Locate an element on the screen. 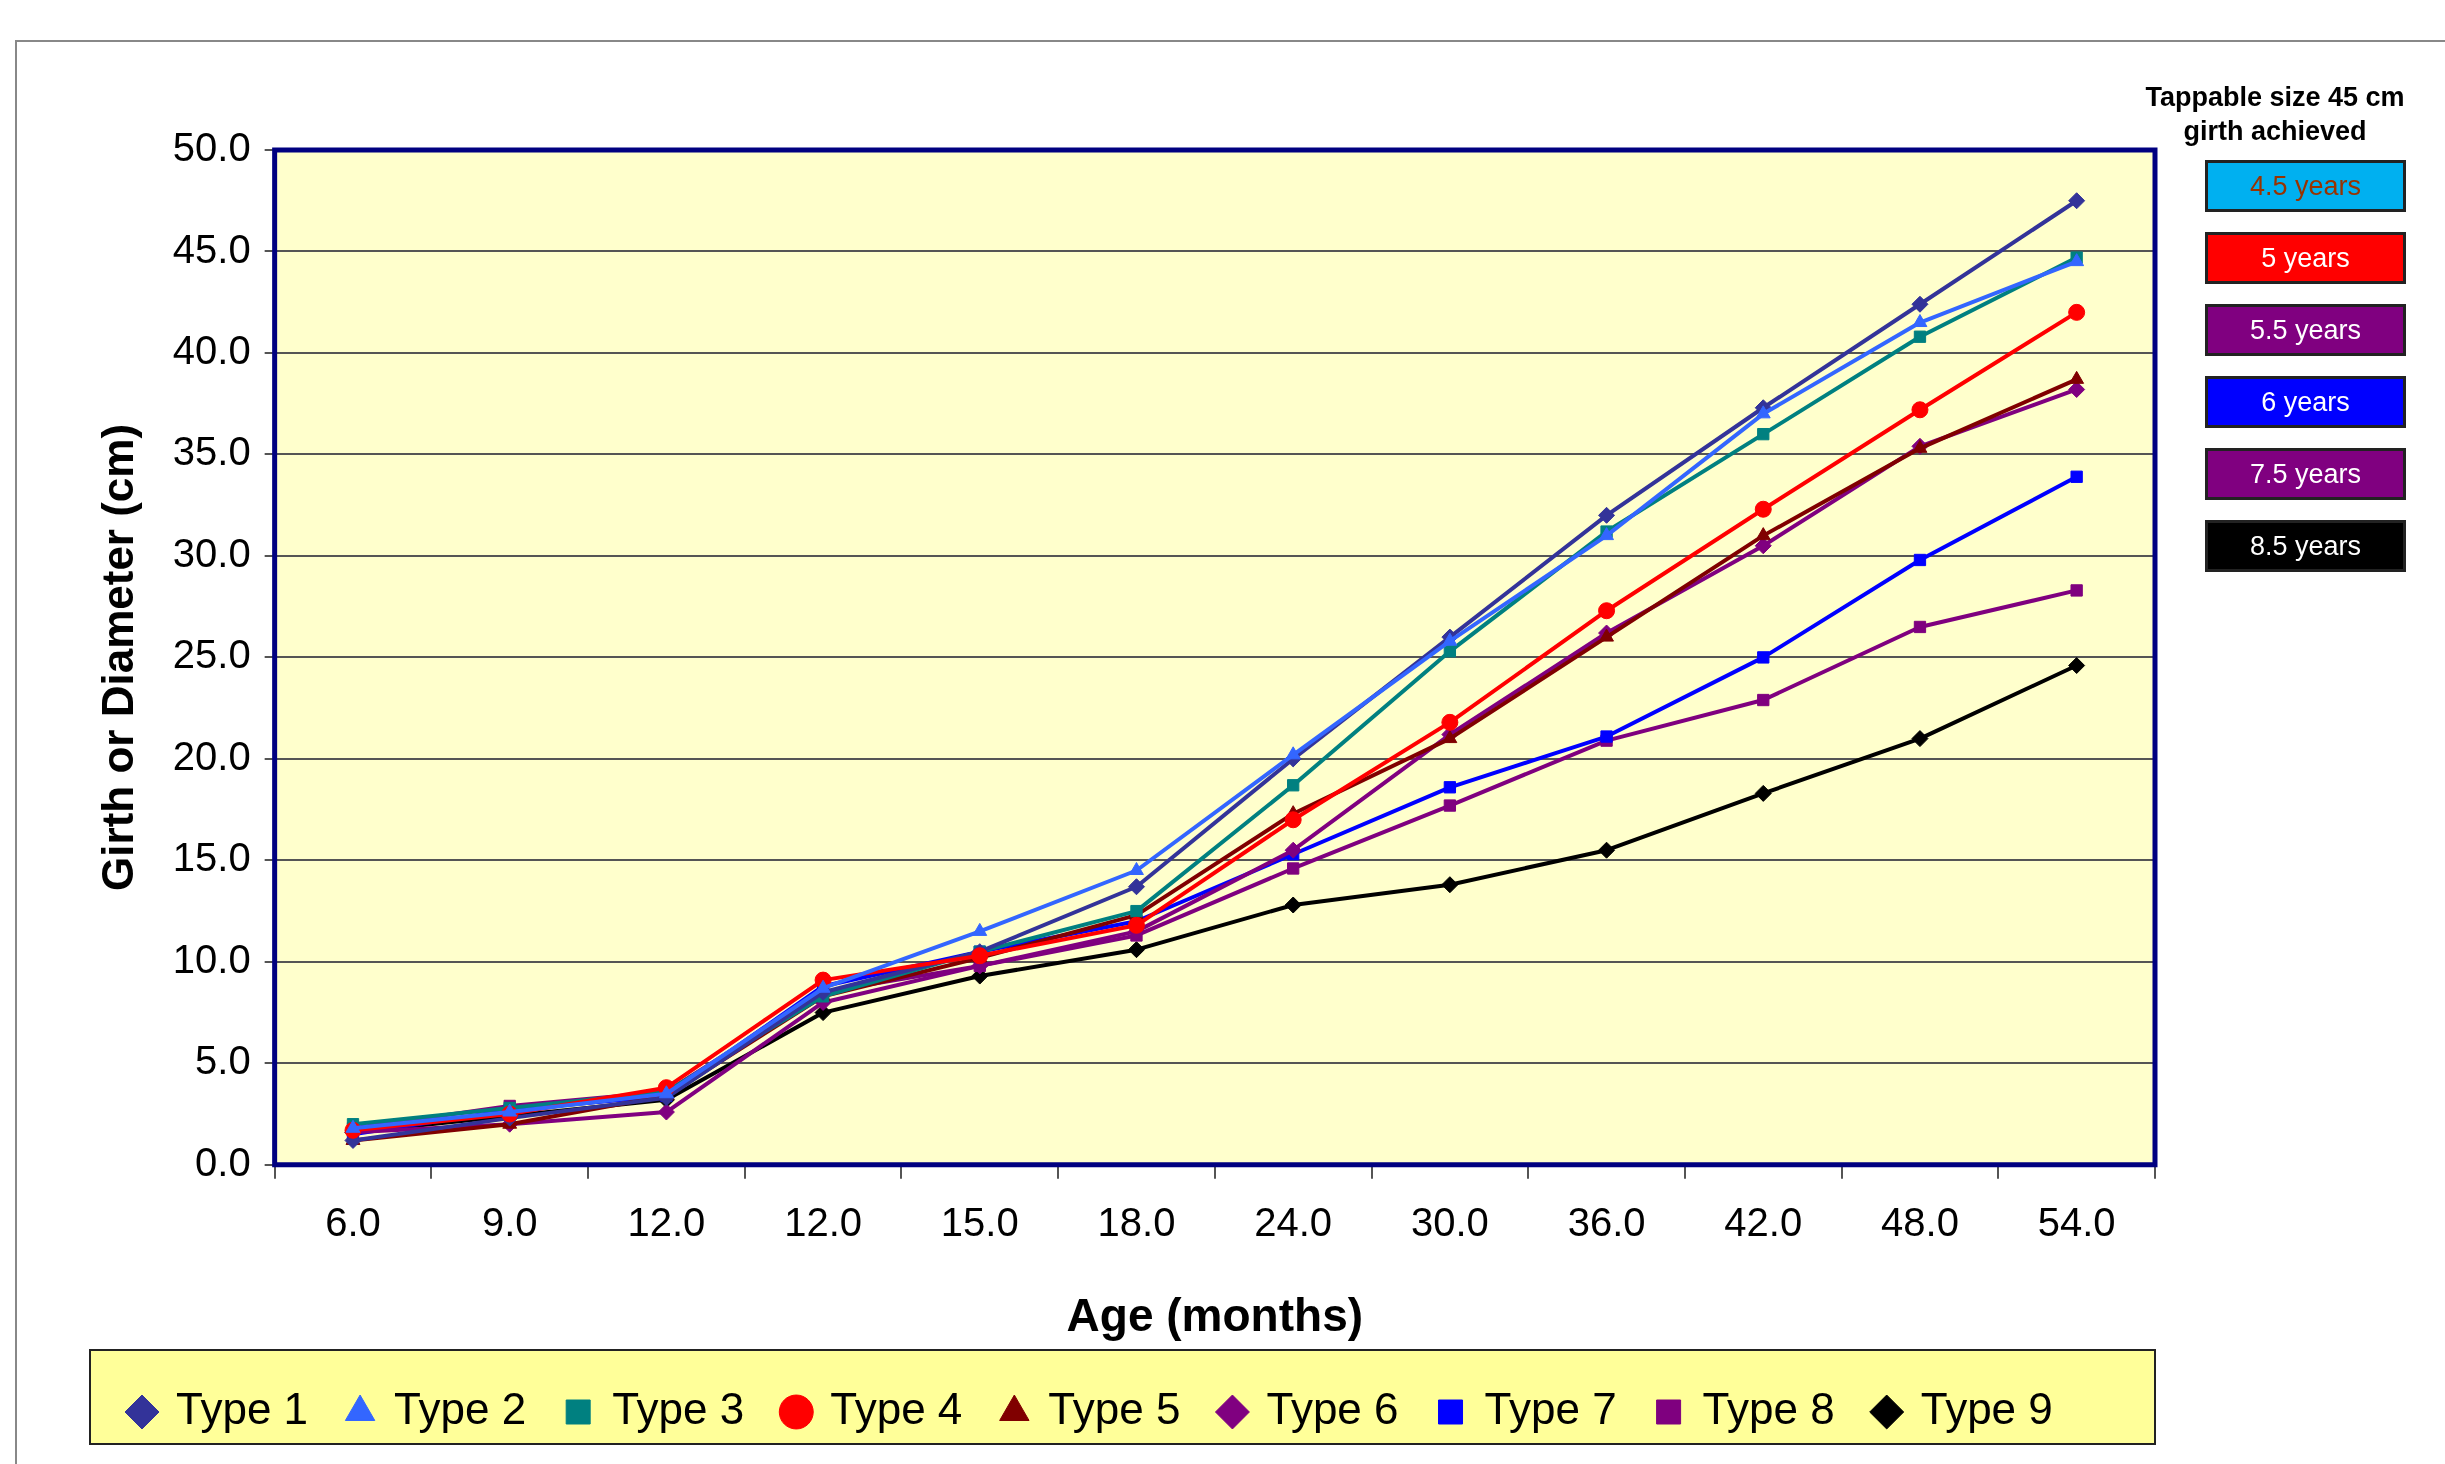  text: Tappable size 45 cm girth achieved is located at coordinates (2275, 114).